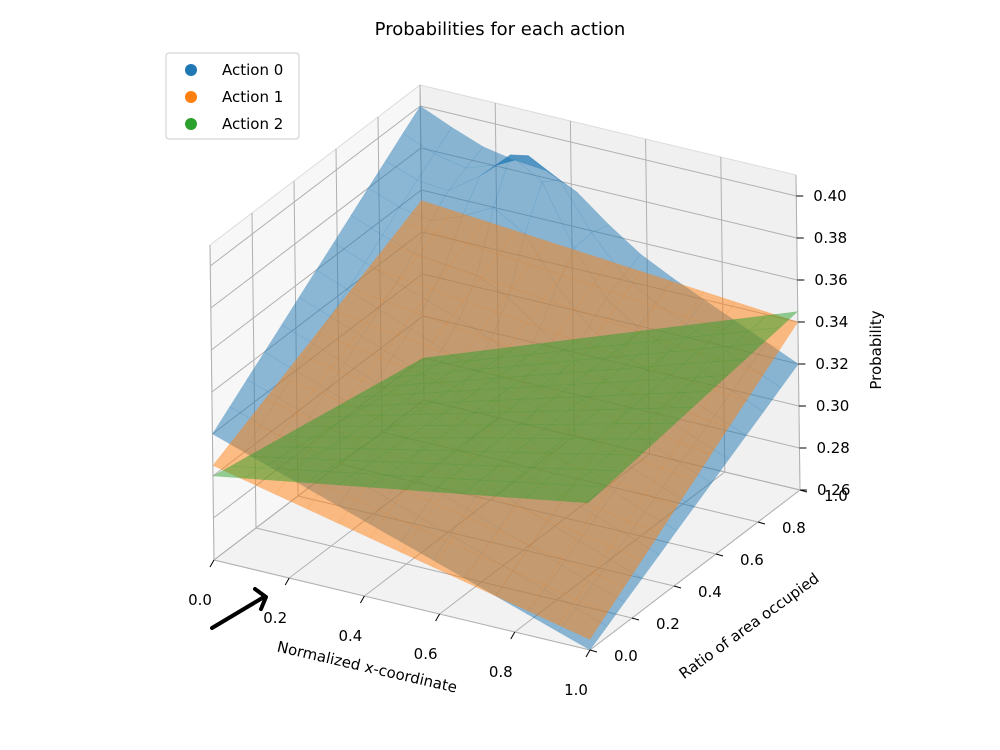 The image size is (1000, 750). What do you see at coordinates (831, 364) in the screenshot?
I see `z-tick-label: 0.32` at bounding box center [831, 364].